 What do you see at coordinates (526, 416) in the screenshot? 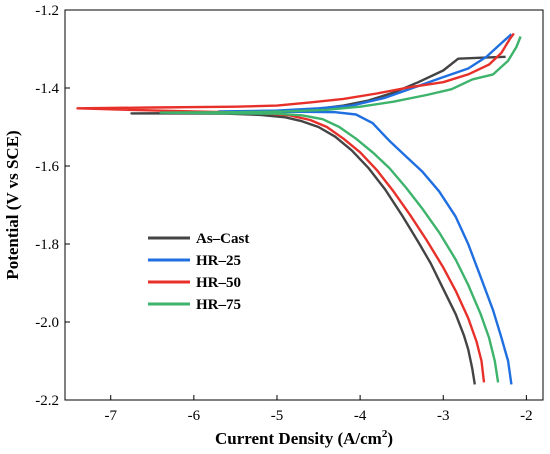
I see `x-tick-label: -2` at bounding box center [526, 416].